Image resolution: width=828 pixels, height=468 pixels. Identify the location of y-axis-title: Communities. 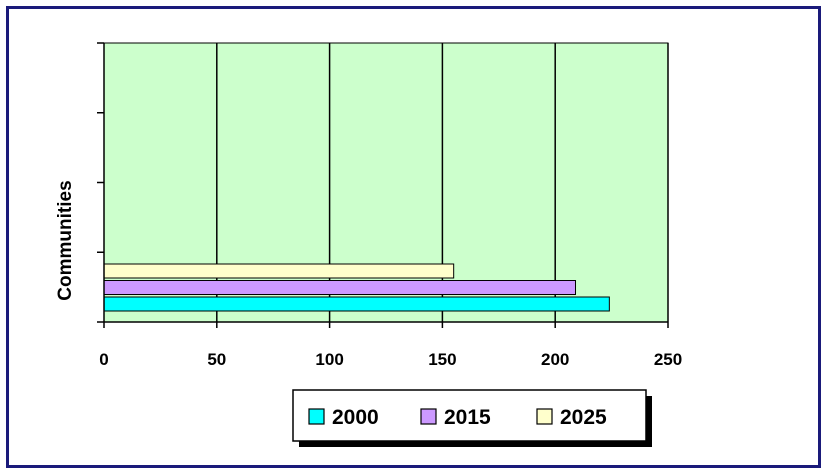
(65, 240).